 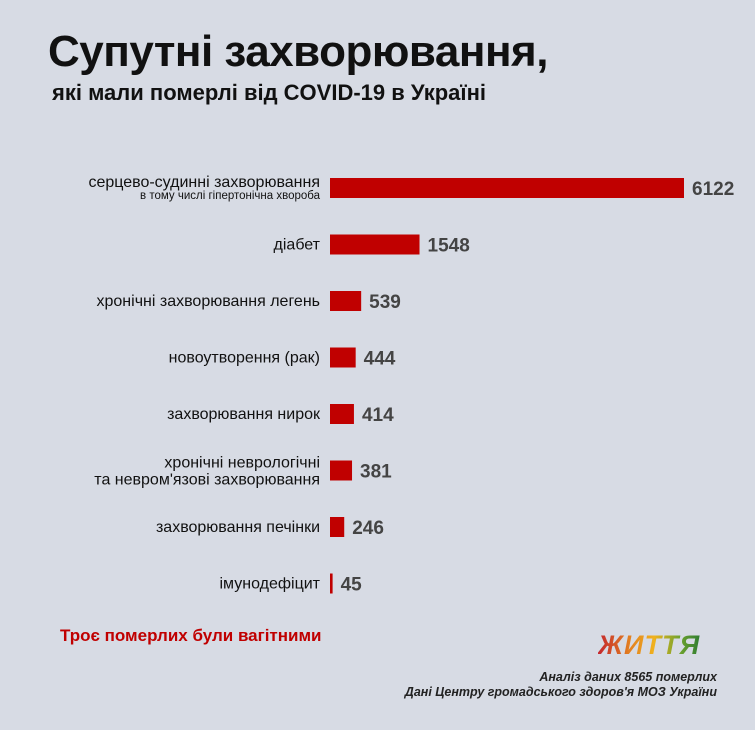 What do you see at coordinates (713, 189) in the screenshot?
I see `value-label-0: 6122` at bounding box center [713, 189].